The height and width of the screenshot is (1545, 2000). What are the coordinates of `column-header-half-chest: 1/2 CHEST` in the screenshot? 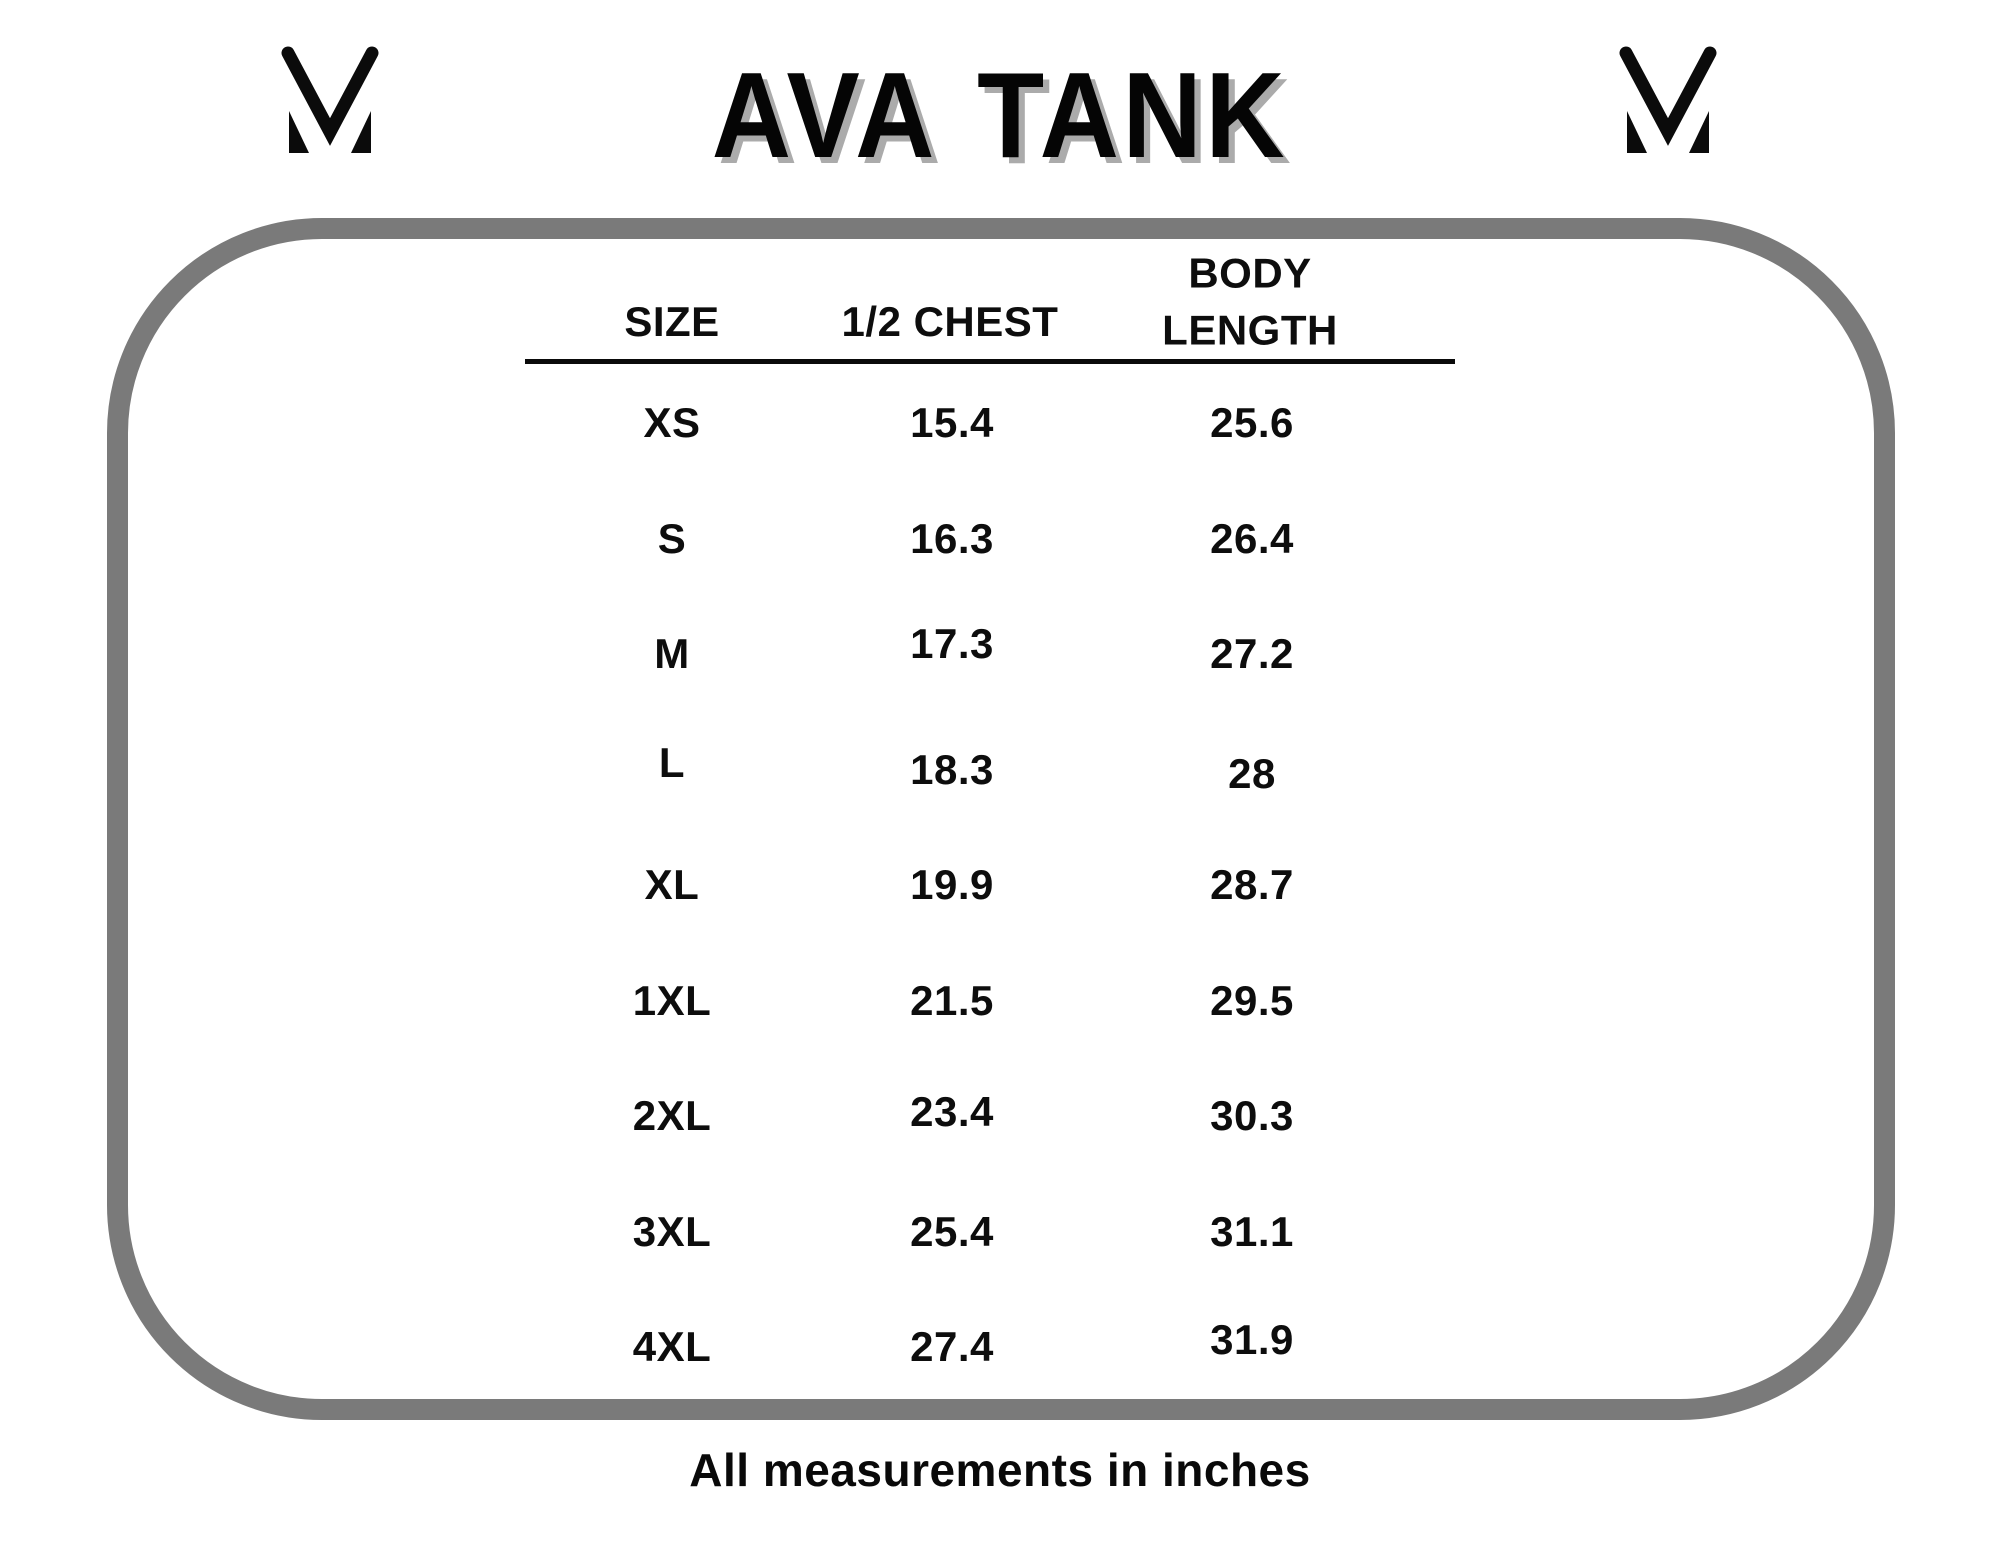 It's located at (950, 321).